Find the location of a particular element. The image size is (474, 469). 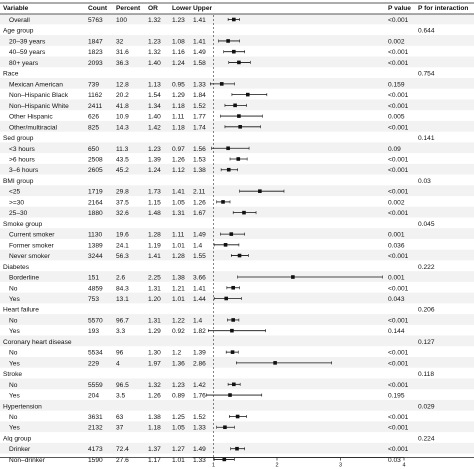

lower-value: 1.01 is located at coordinates (178, 299).